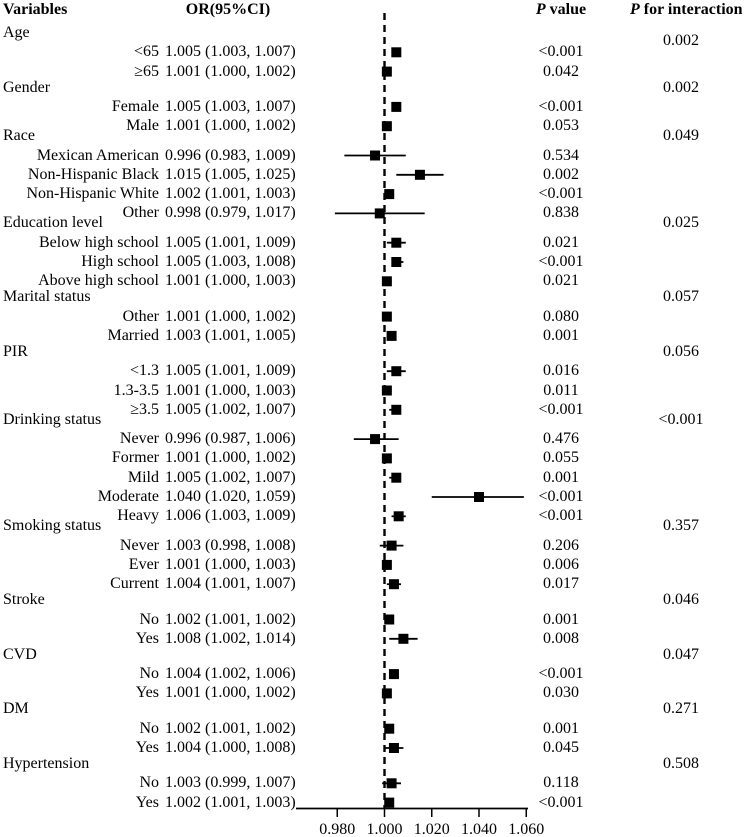 The width and height of the screenshot is (744, 837). What do you see at coordinates (228, 9) in the screenshot?
I see `column-header-or-ci: OR(95%CI)` at bounding box center [228, 9].